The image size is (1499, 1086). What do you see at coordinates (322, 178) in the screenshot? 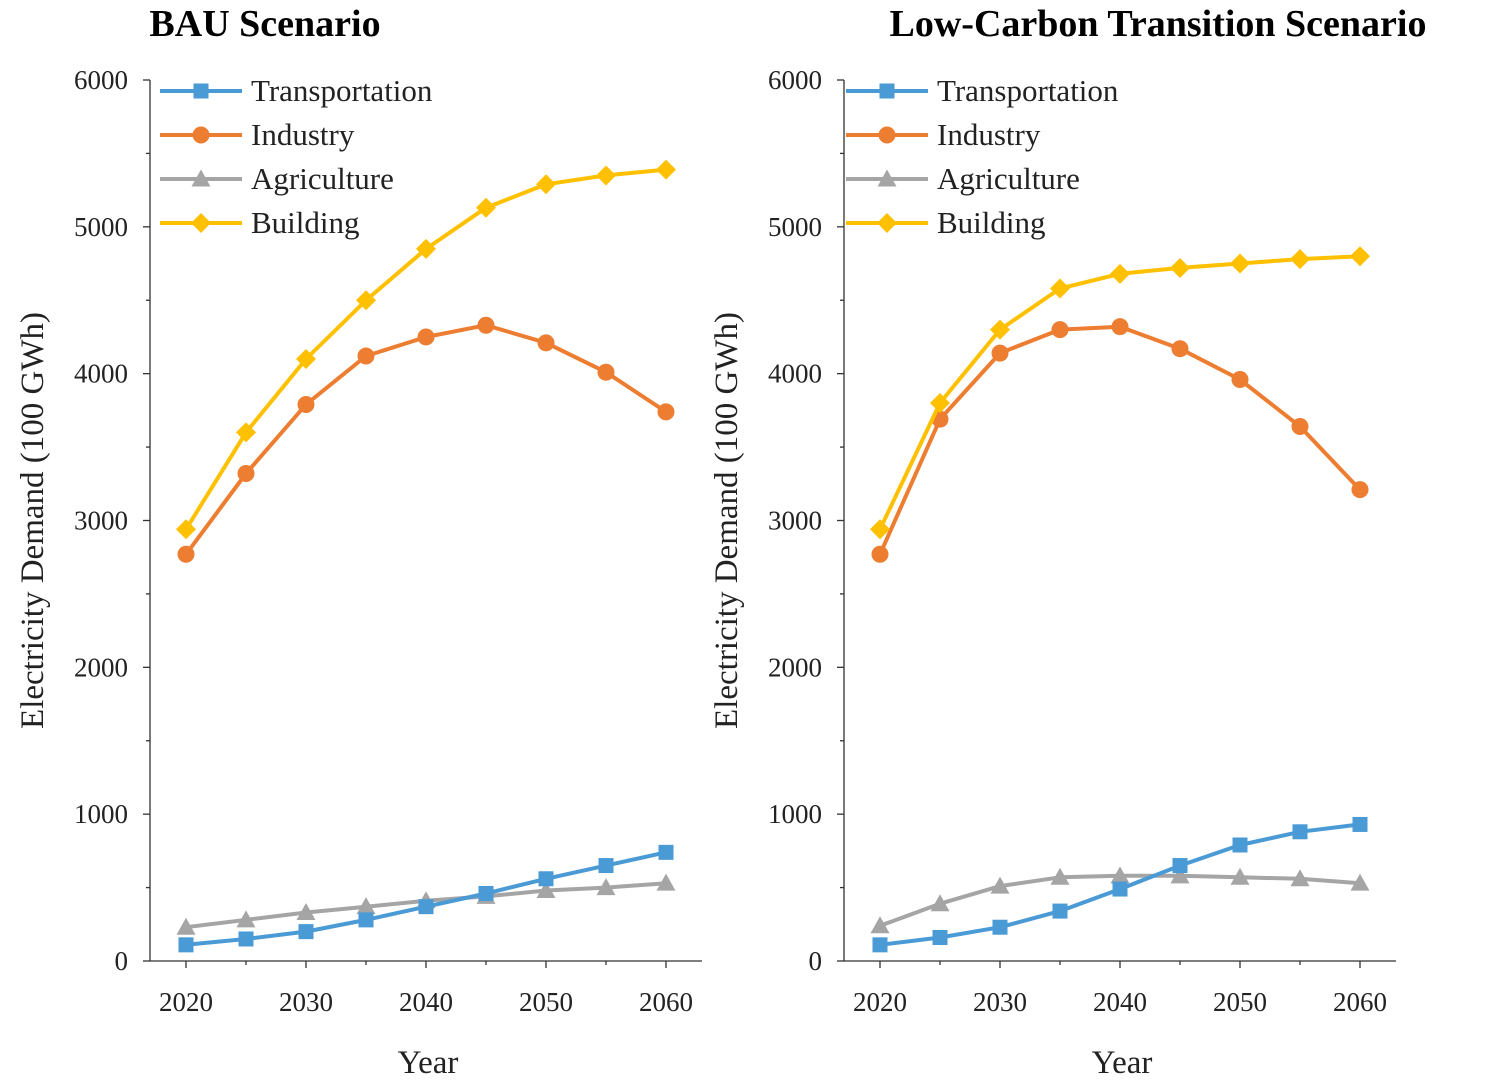
I see `legend-label: Agriculture` at bounding box center [322, 178].